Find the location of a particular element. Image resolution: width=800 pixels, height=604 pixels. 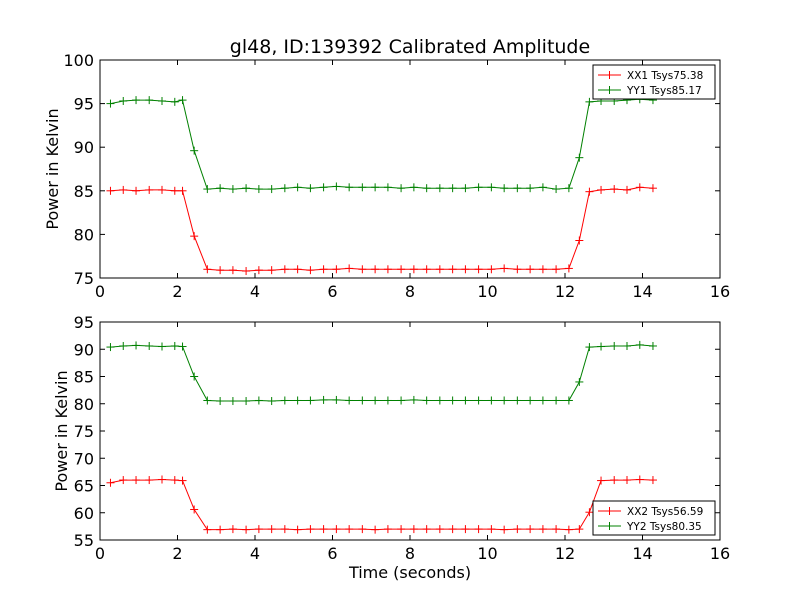

y-tick-label: 65 is located at coordinates (84, 486).